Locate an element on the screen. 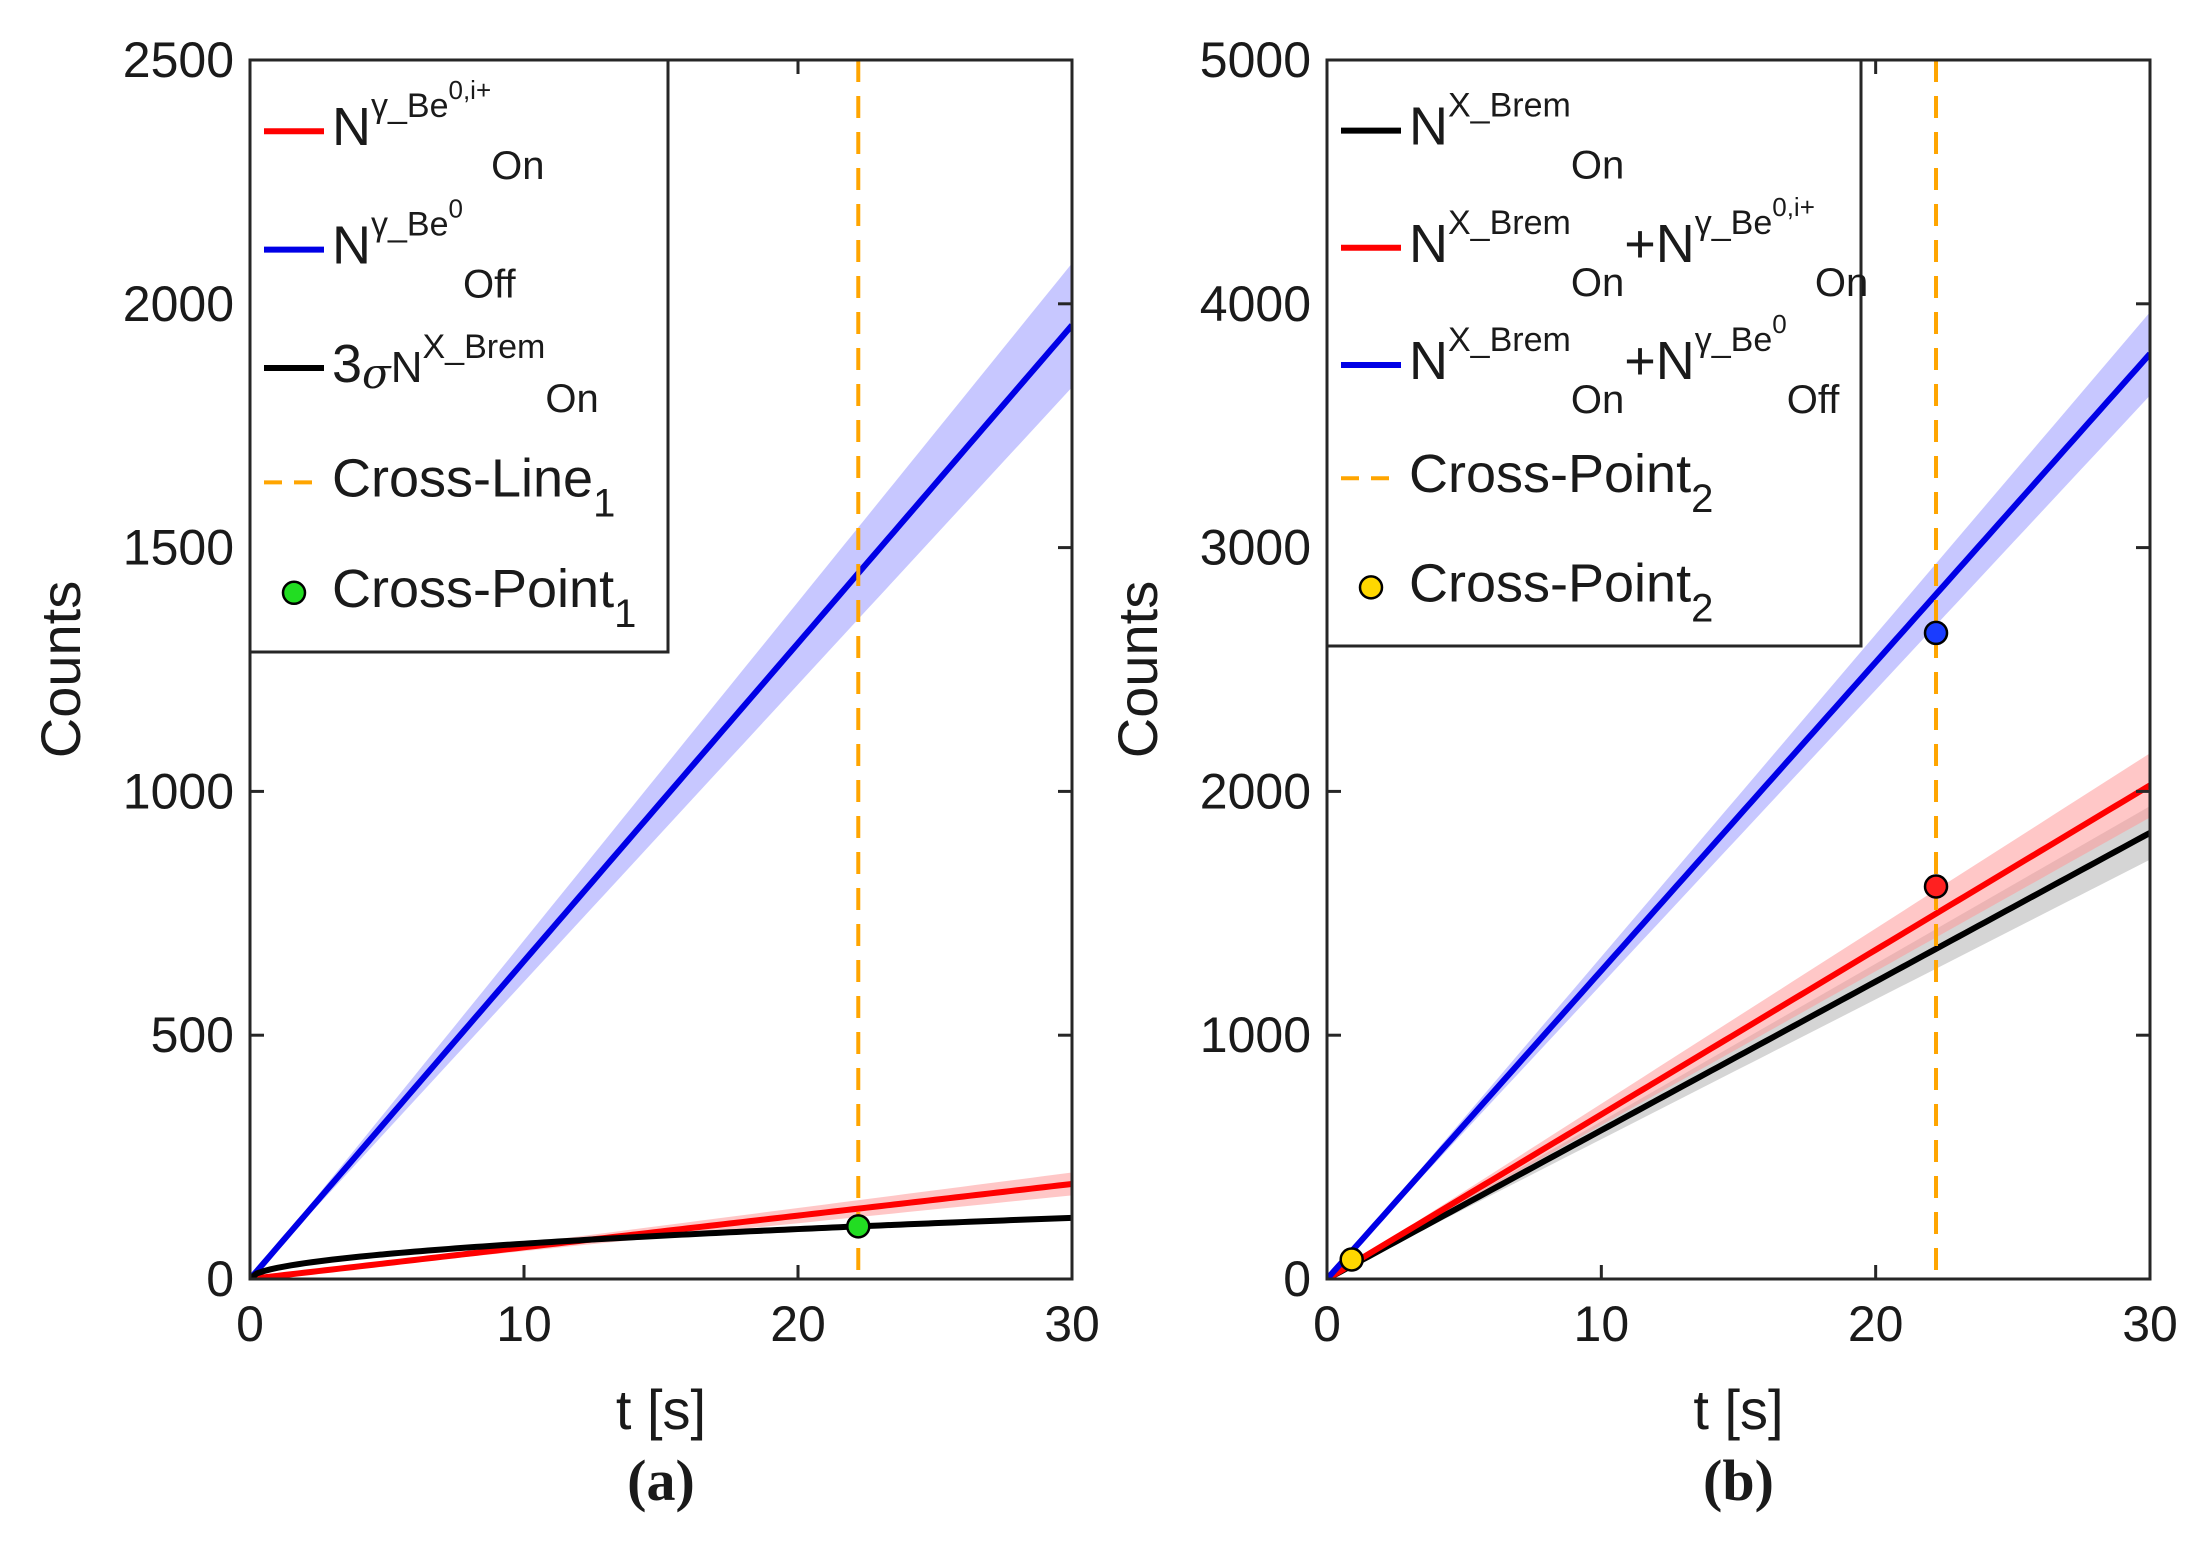 This screenshot has width=2199, height=1560. legend-label-cross-point: Cross-Point1 is located at coordinates (484, 597).